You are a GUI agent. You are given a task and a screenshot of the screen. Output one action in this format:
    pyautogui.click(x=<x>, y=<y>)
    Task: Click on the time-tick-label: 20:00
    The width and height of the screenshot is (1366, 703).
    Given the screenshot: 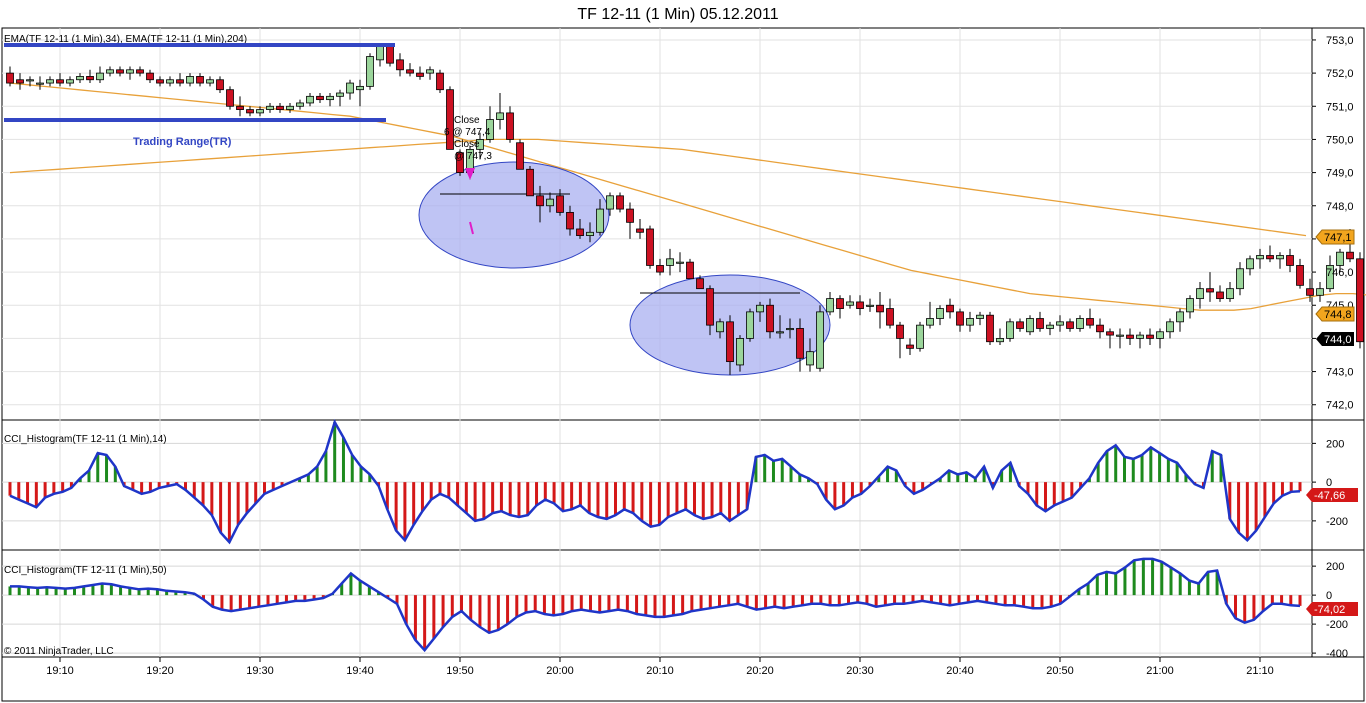 What is the action you would take?
    pyautogui.click(x=560, y=671)
    